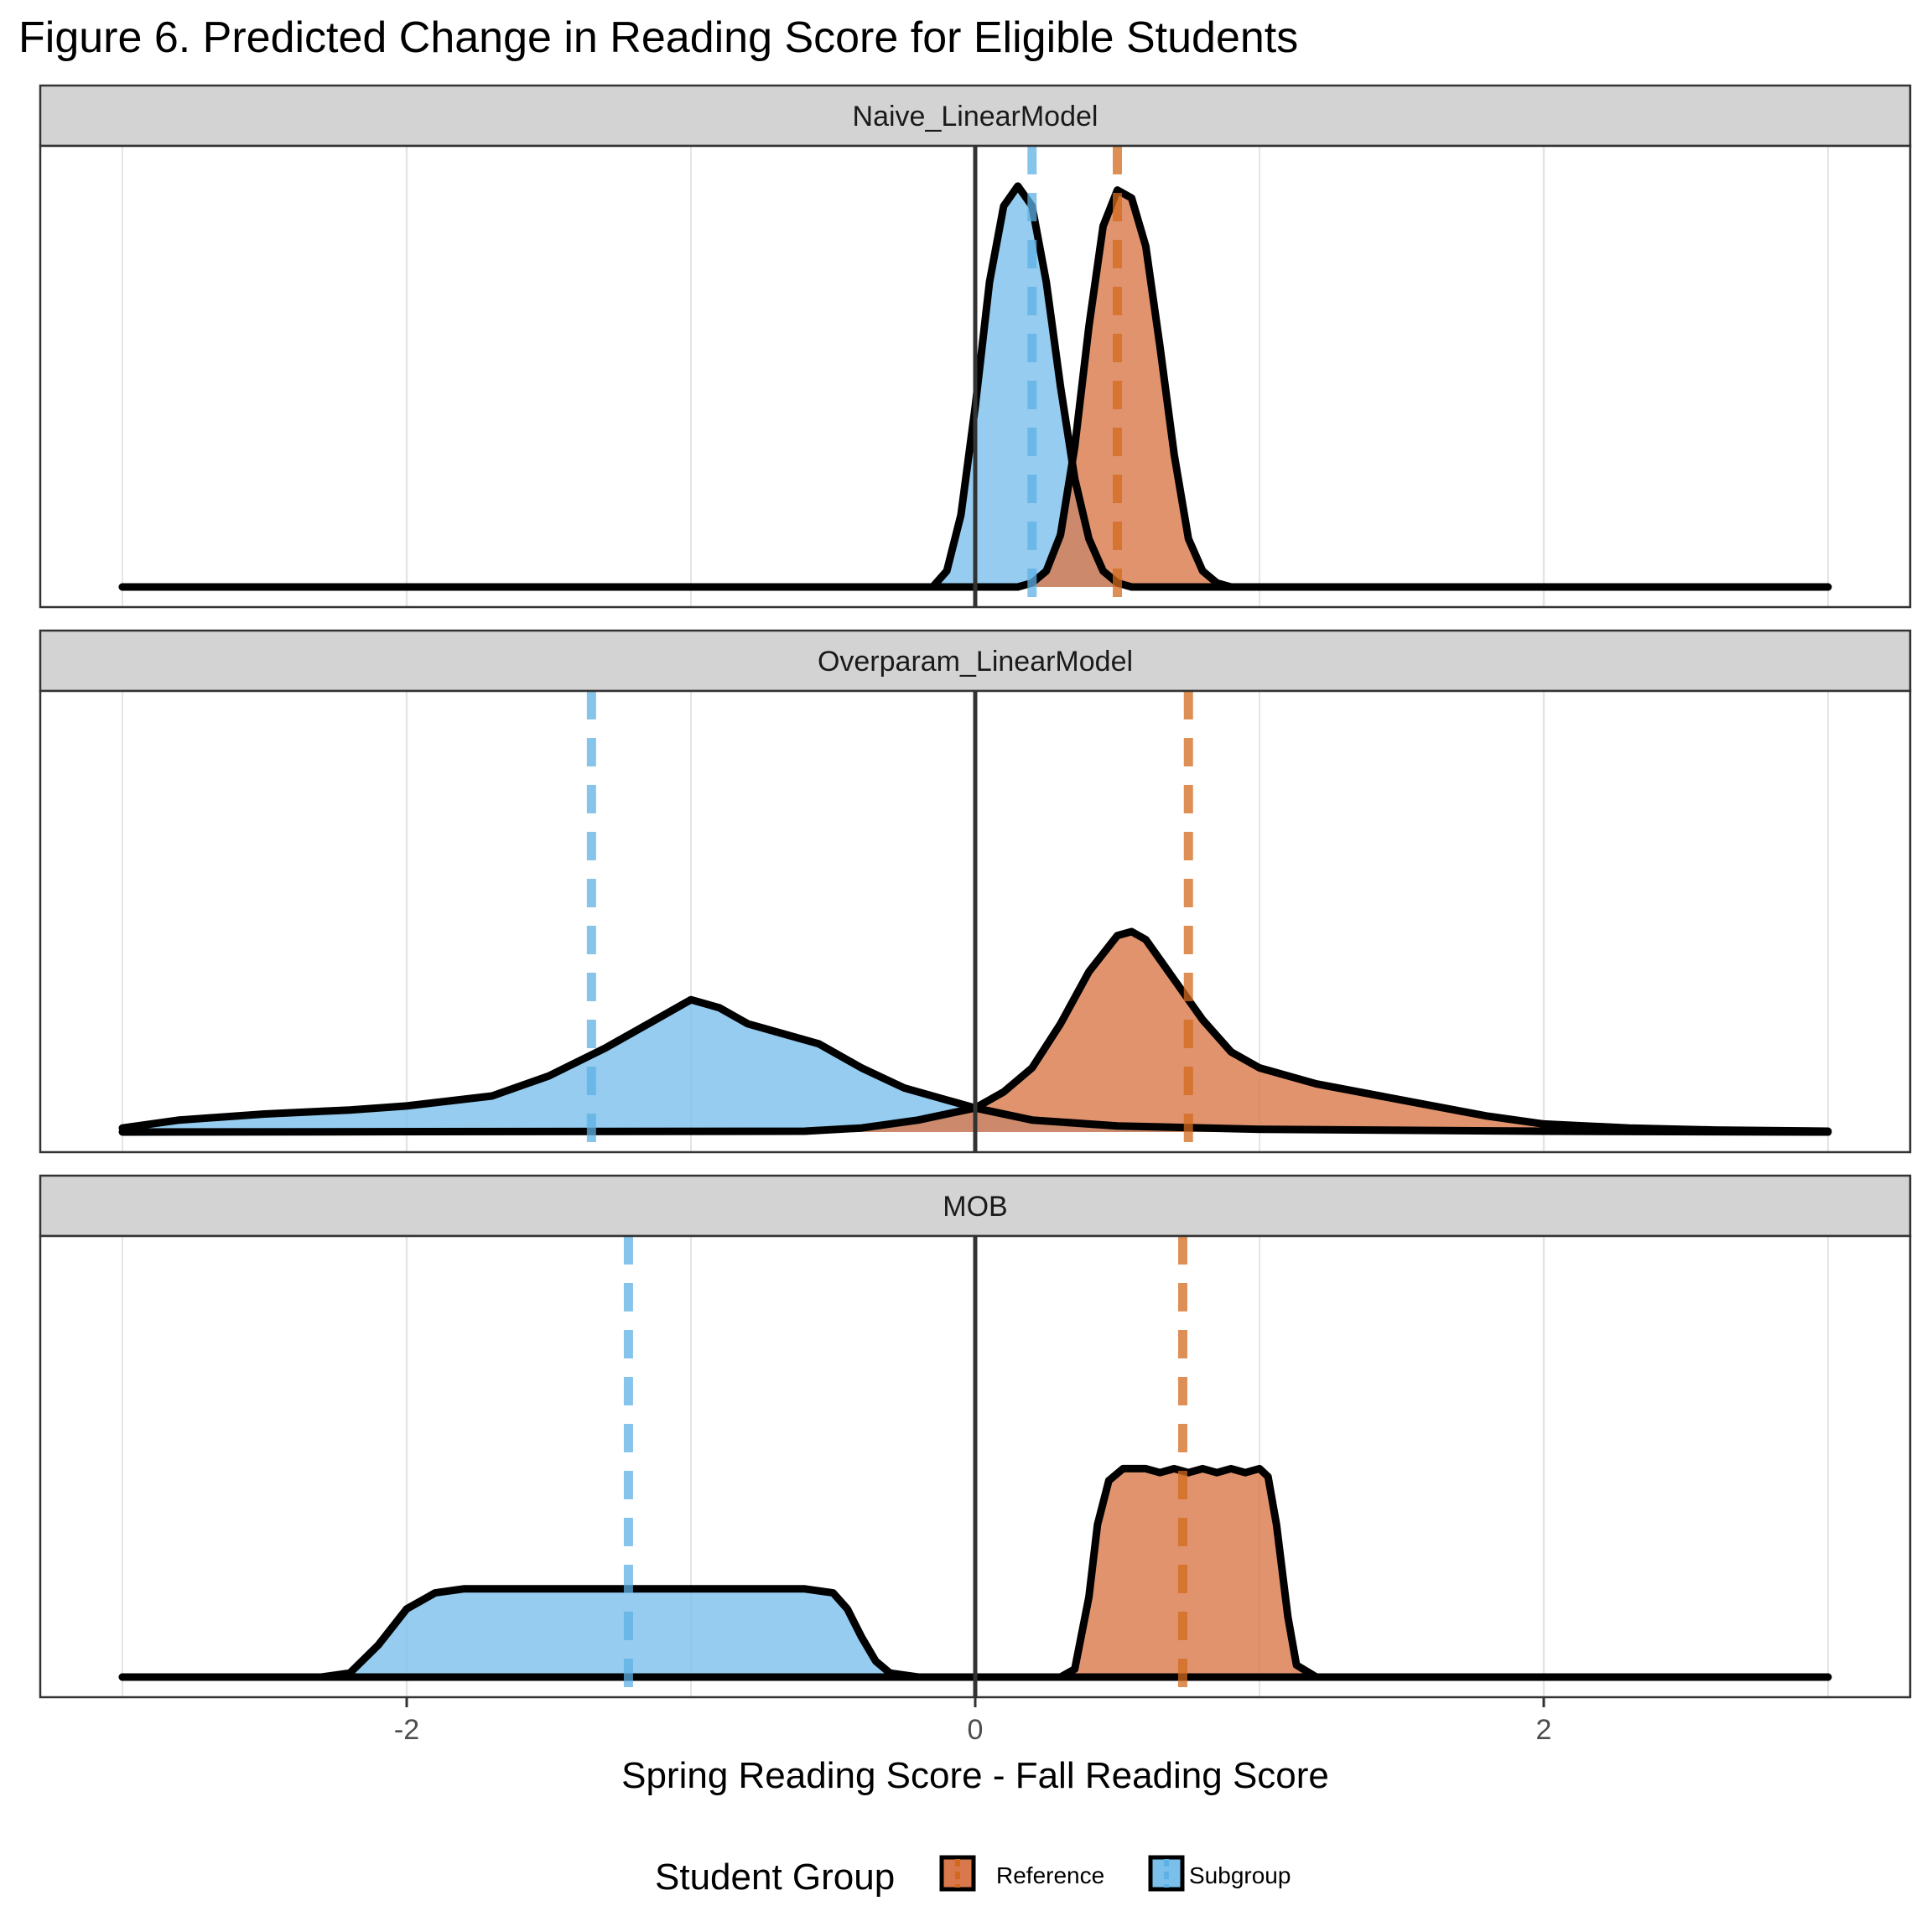  Describe the element at coordinates (976, 1730) in the screenshot. I see `x-tick-label: 0` at that location.